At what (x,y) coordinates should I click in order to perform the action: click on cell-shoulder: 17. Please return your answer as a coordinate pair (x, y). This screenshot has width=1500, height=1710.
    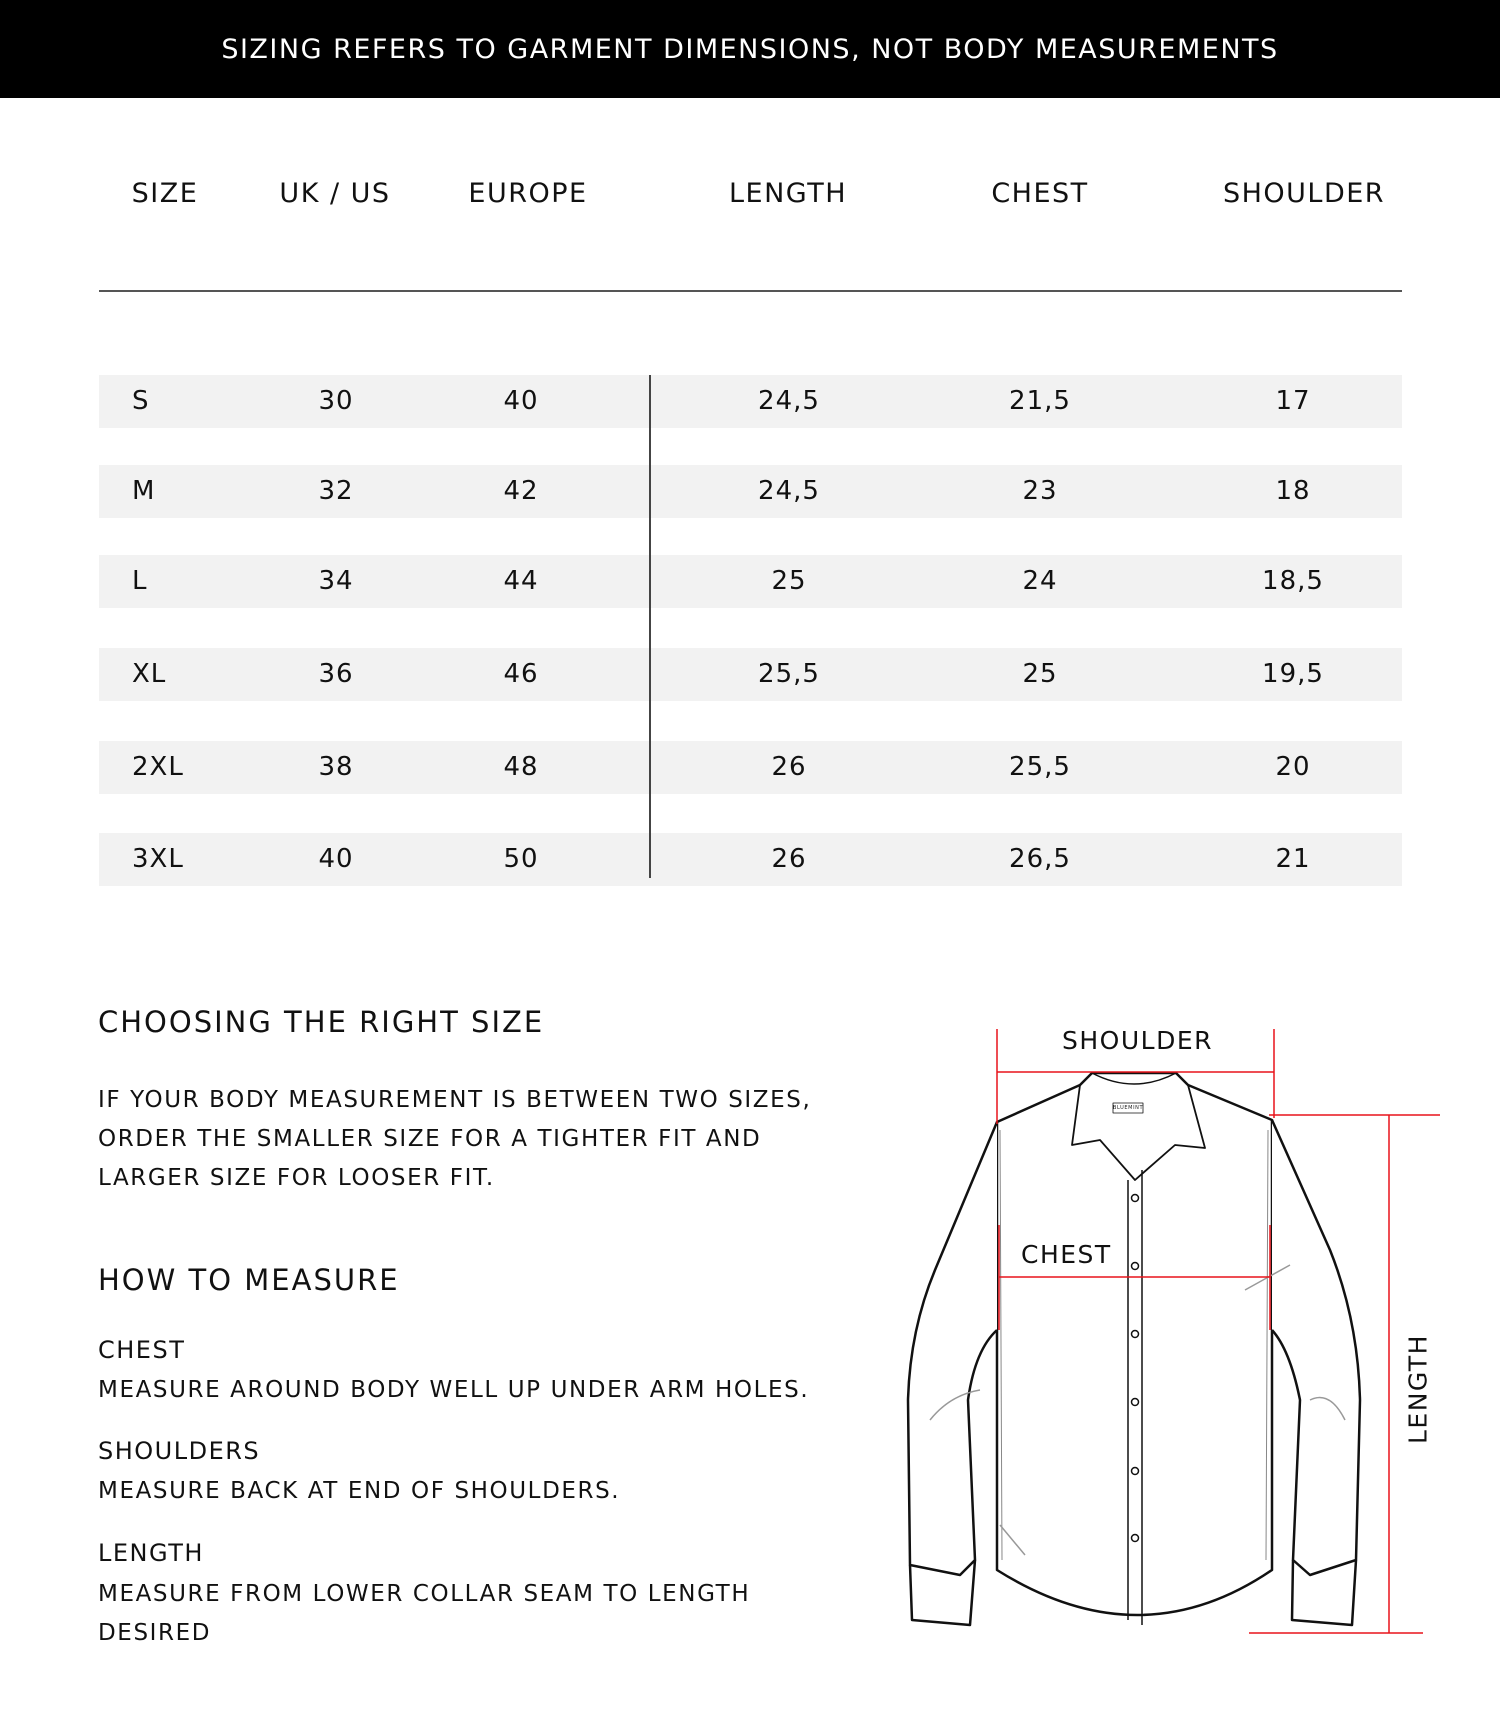
    Looking at the image, I should click on (1293, 401).